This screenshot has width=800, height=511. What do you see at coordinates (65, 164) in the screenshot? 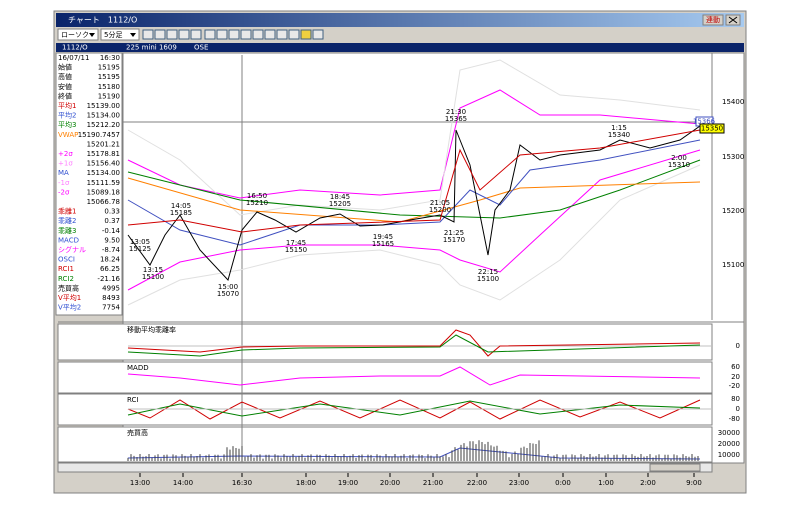
I see `row-label: +1σ` at bounding box center [65, 164].